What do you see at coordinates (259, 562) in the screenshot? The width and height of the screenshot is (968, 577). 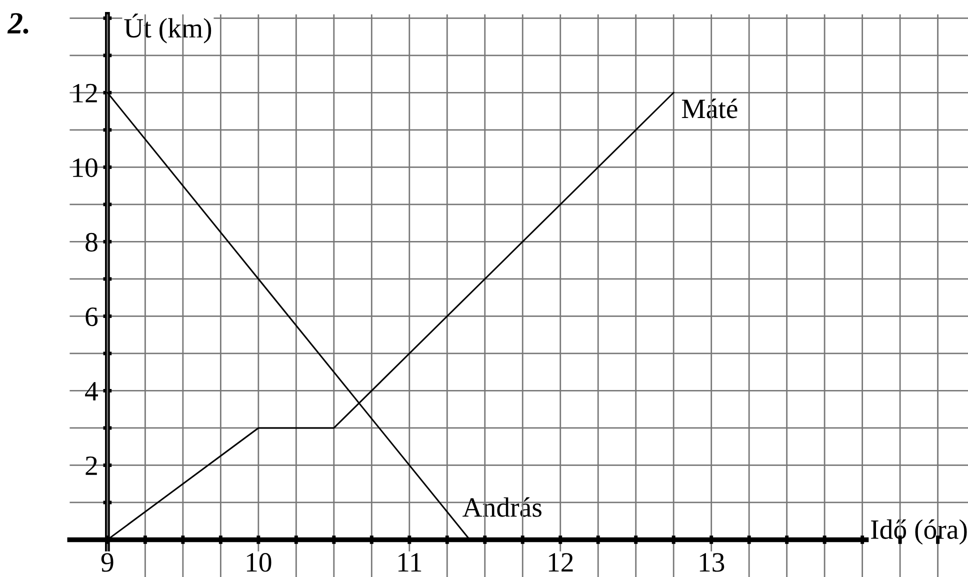 I see `x-tick-label: 10` at bounding box center [259, 562].